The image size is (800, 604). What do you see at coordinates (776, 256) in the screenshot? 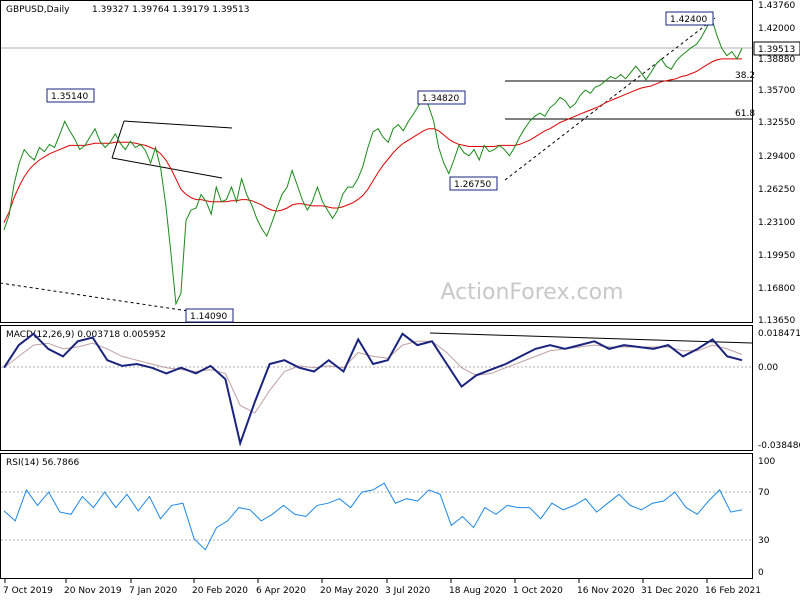
I see `price-tick: 1.19950` at bounding box center [776, 256].